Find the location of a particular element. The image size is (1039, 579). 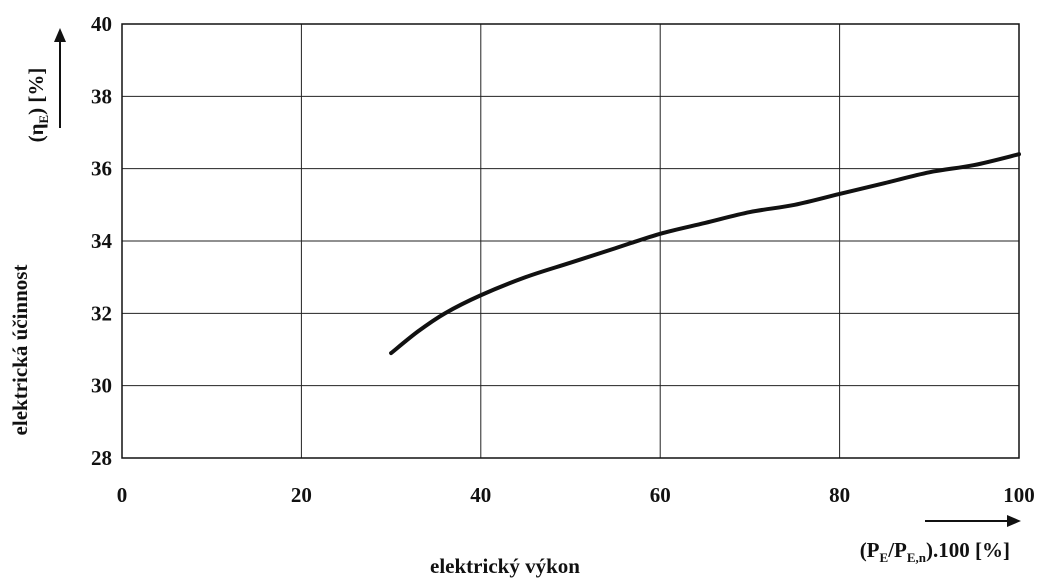

x-tick-label: 20 is located at coordinates (301, 495).